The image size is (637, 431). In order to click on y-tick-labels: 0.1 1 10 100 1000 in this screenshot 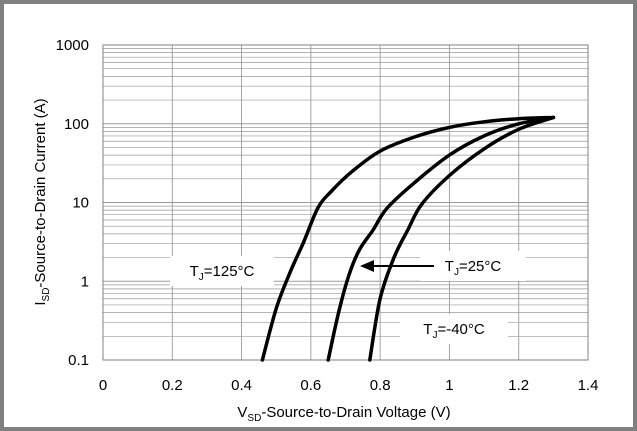, I will do `click(72, 203)`.